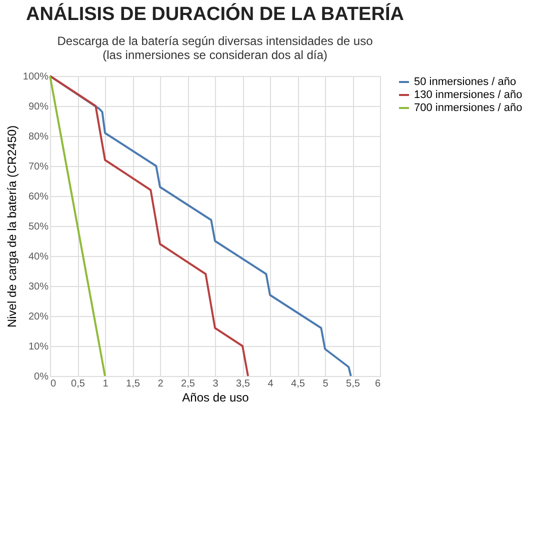  What do you see at coordinates (188, 384) in the screenshot?
I see `x-tick-label: 2,5` at bounding box center [188, 384].